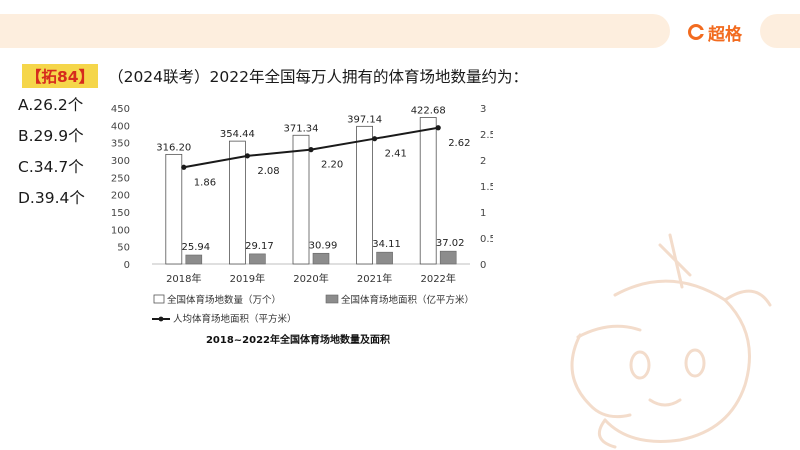  I want to click on bar-area-label: 29.17, so click(259, 246).